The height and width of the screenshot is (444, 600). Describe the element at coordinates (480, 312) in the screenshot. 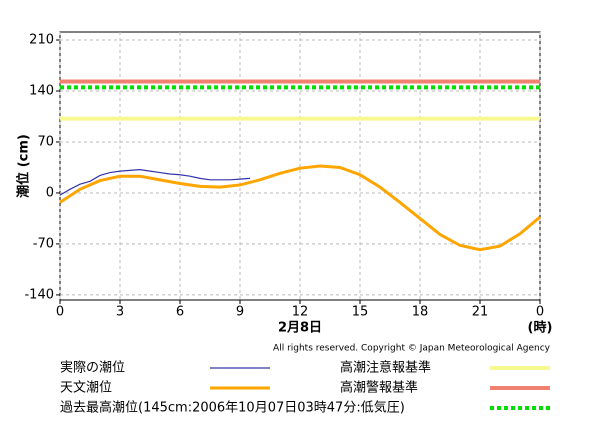

I see `x-tick-label: 21` at that location.